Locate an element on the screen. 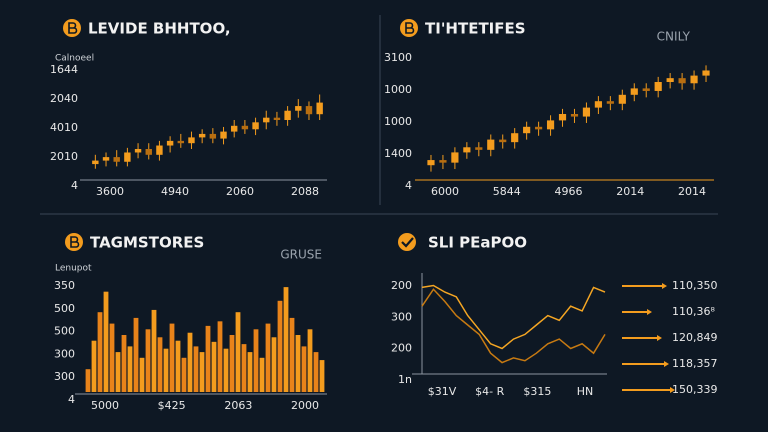 The image size is (768, 432). chart-title: SLI PEaPOO is located at coordinates (477, 243).